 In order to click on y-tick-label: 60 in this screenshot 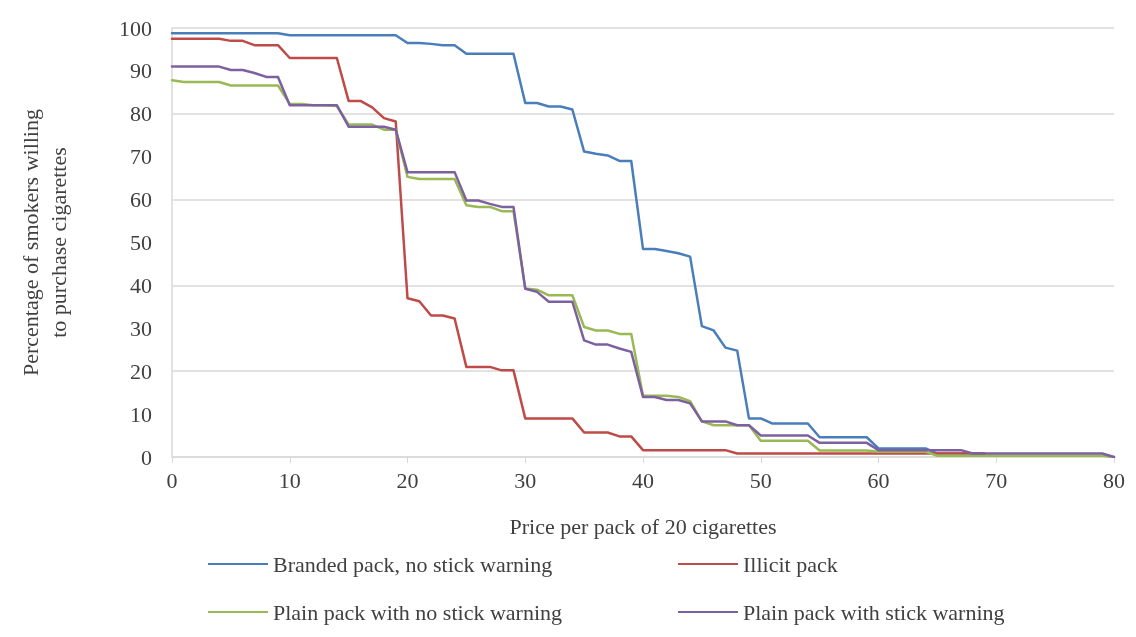, I will do `click(141, 200)`.